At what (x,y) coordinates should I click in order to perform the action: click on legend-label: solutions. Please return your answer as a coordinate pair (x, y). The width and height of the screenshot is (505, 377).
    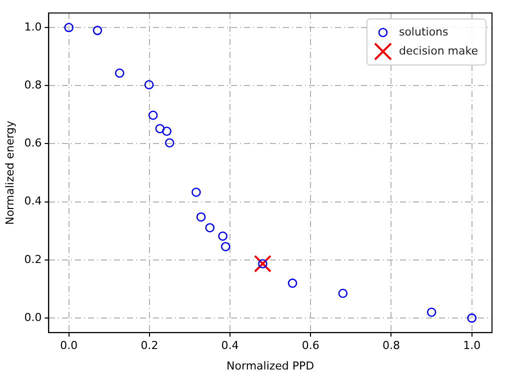
    Looking at the image, I should click on (423, 31).